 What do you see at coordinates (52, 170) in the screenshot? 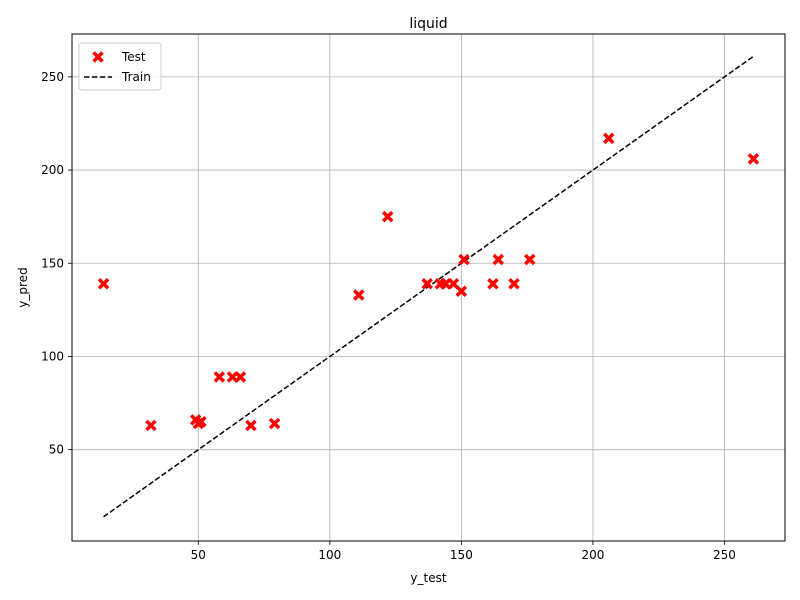
I see `y-tick-label: 200` at bounding box center [52, 170].